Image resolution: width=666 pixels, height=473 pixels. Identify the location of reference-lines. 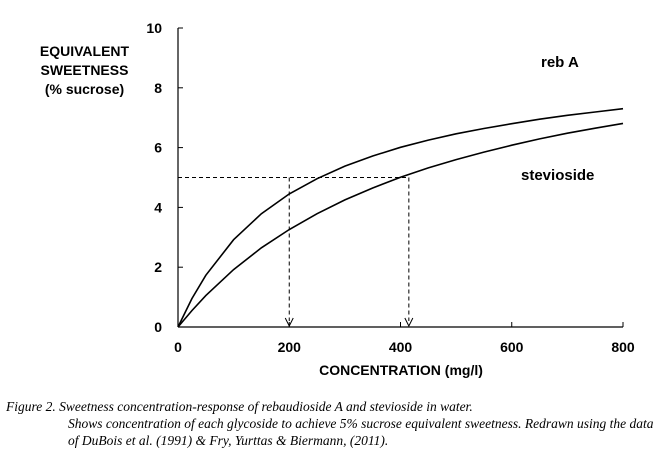
(296, 252).